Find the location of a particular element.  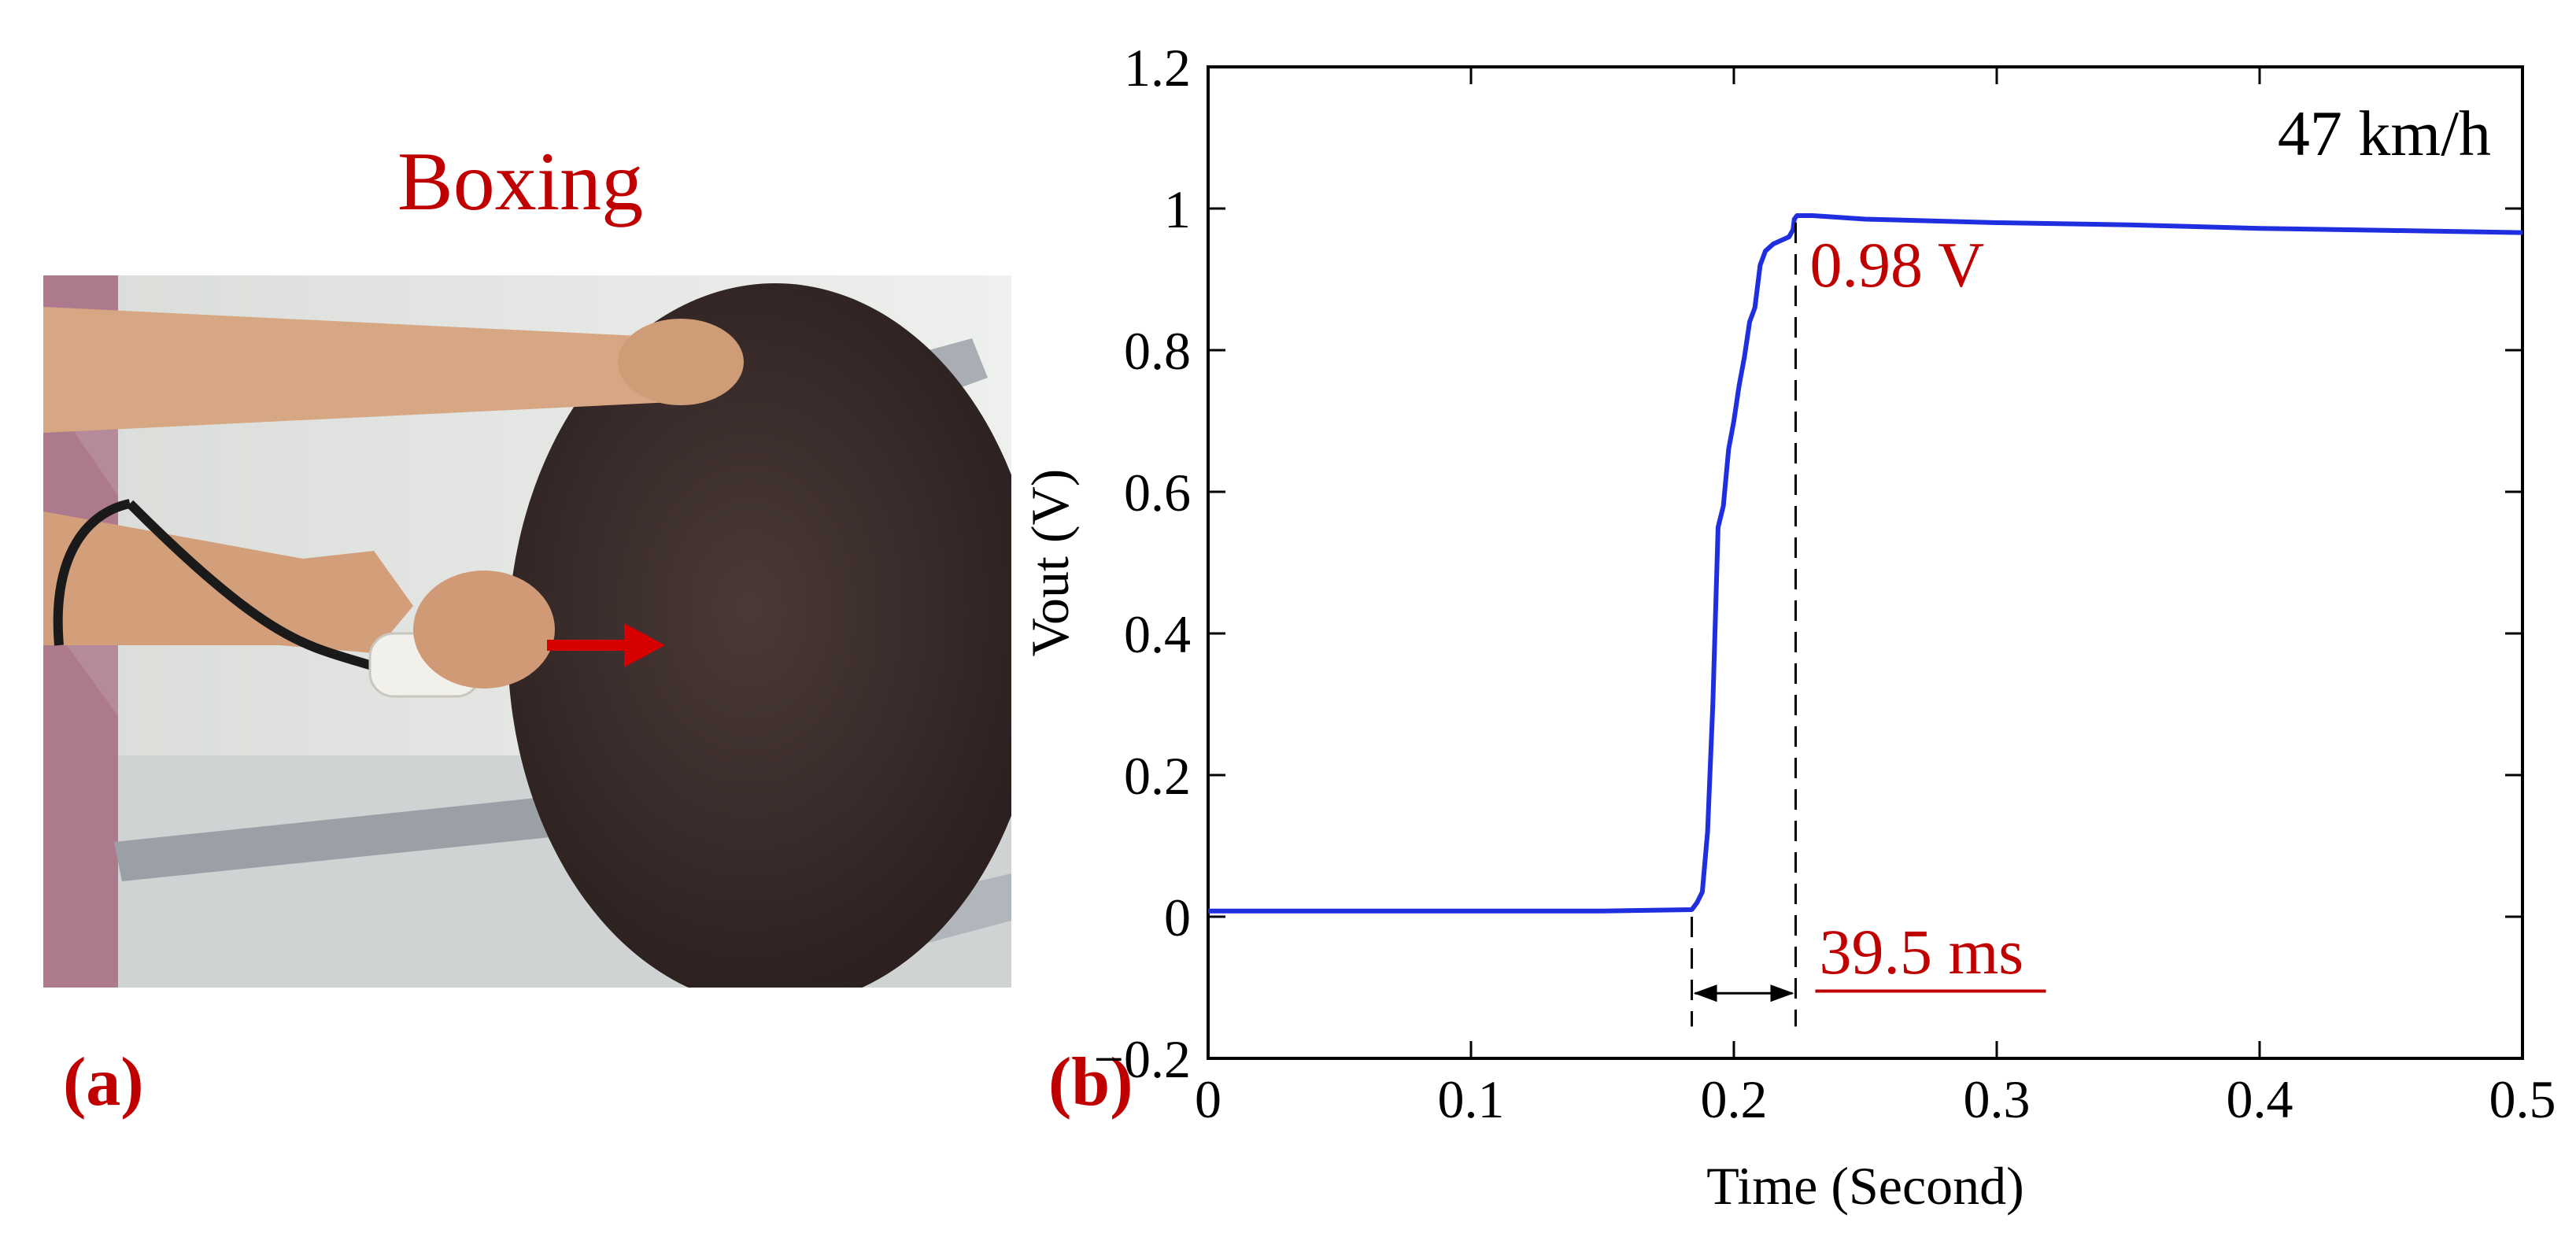

x-tick-label: 0.5 is located at coordinates (2522, 1099).